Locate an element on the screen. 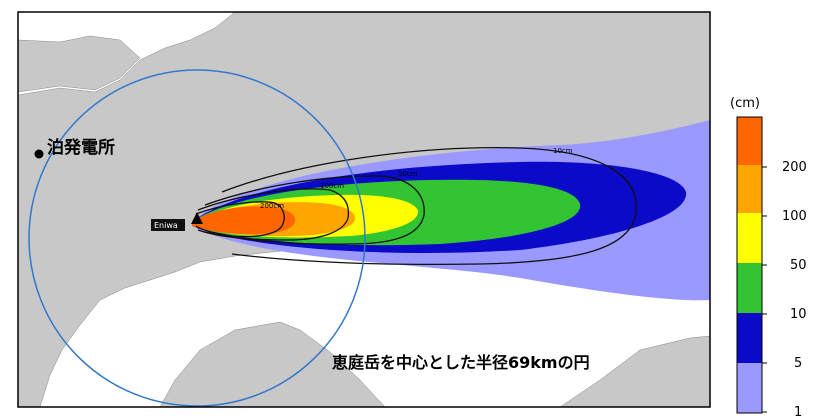  legend-tick-label: 5 is located at coordinates (798, 363).